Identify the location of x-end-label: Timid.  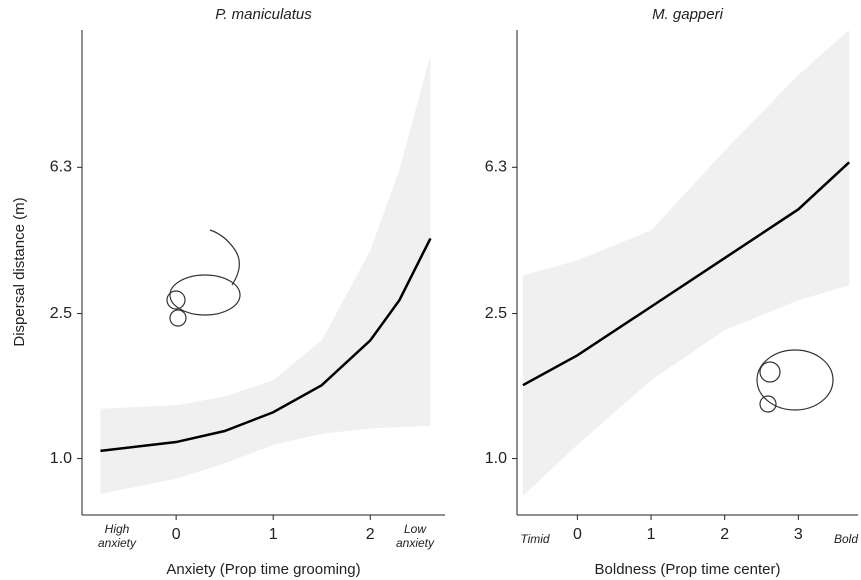
(535, 539).